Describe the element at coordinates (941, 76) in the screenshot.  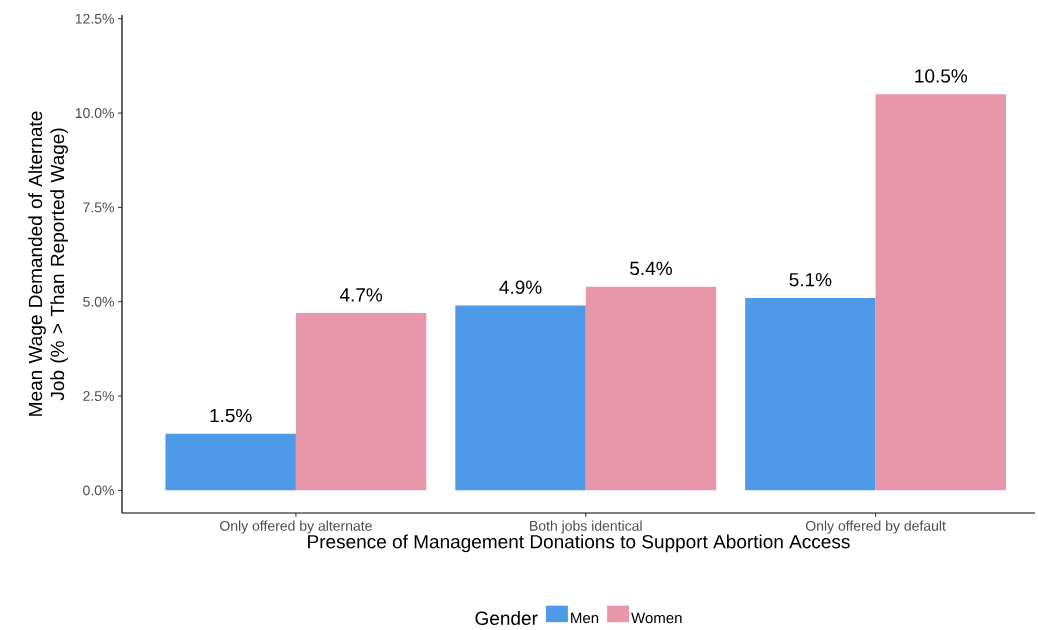
I see `data-label: 10.5%` at that location.